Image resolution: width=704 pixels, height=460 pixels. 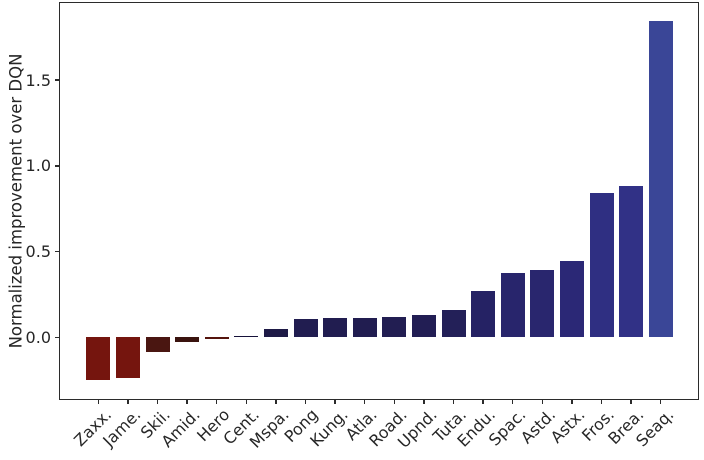 What do you see at coordinates (631, 261) in the screenshot?
I see `bar-brea` at bounding box center [631, 261].